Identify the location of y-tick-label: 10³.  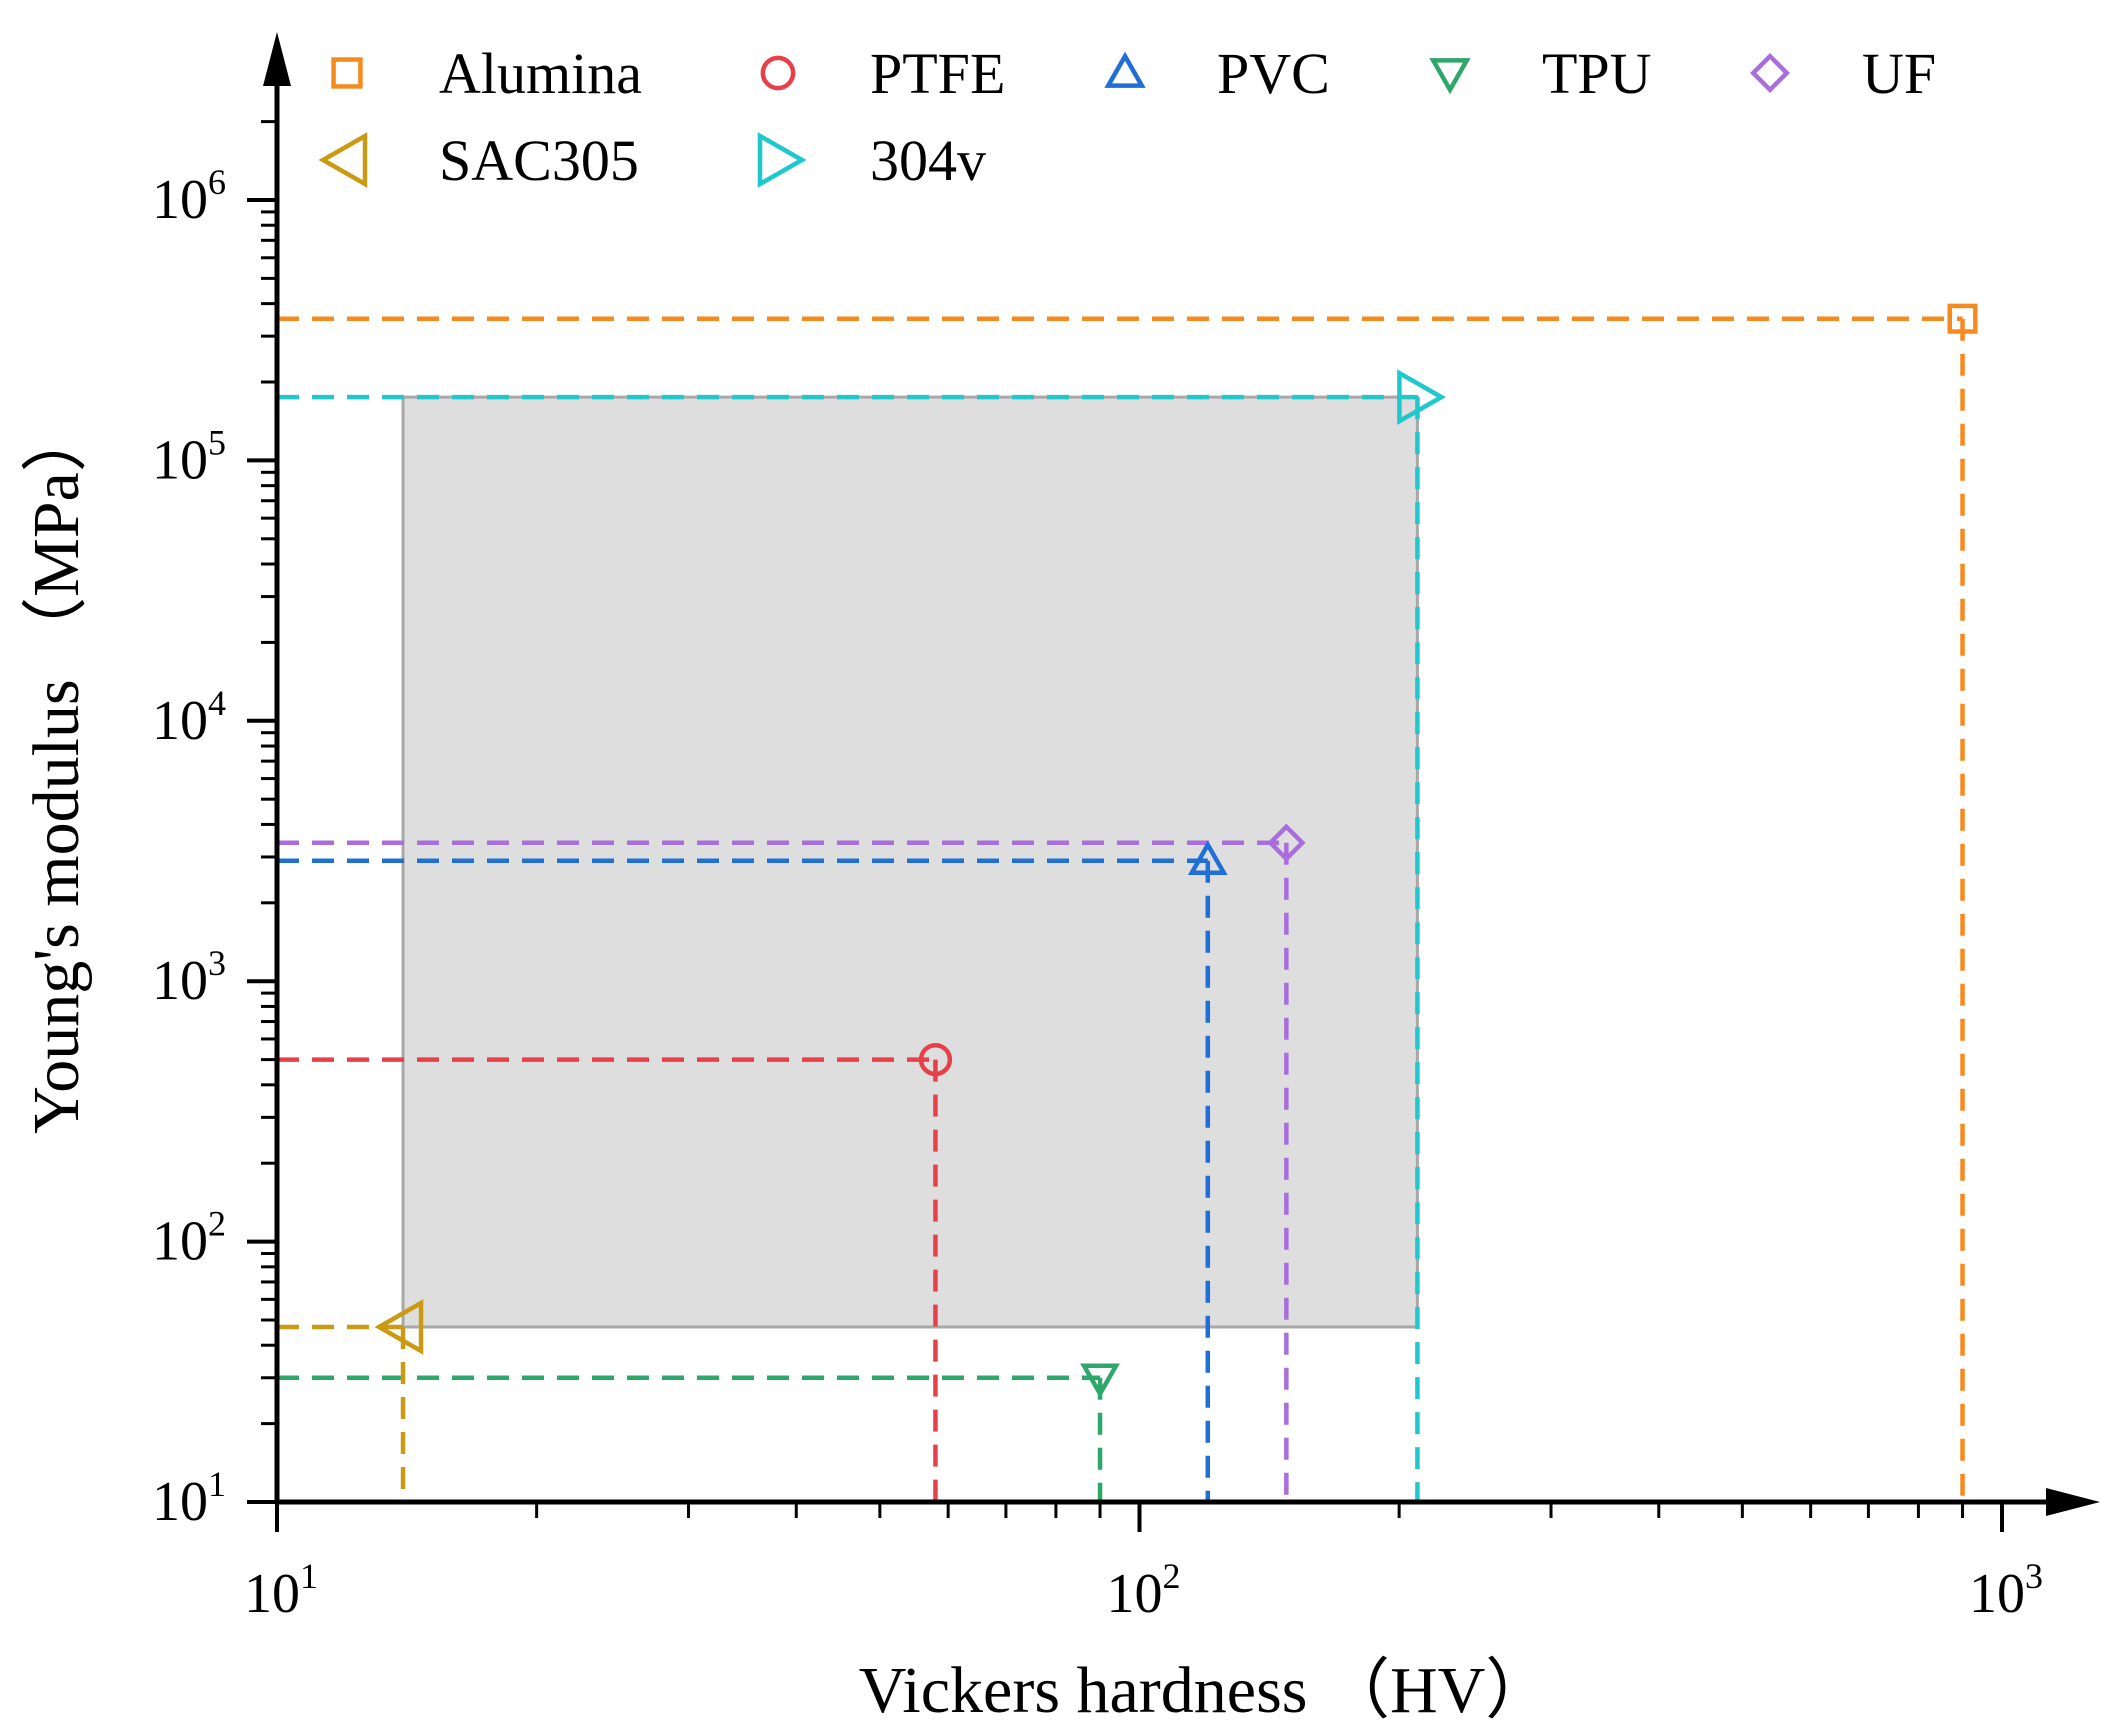
(189, 977).